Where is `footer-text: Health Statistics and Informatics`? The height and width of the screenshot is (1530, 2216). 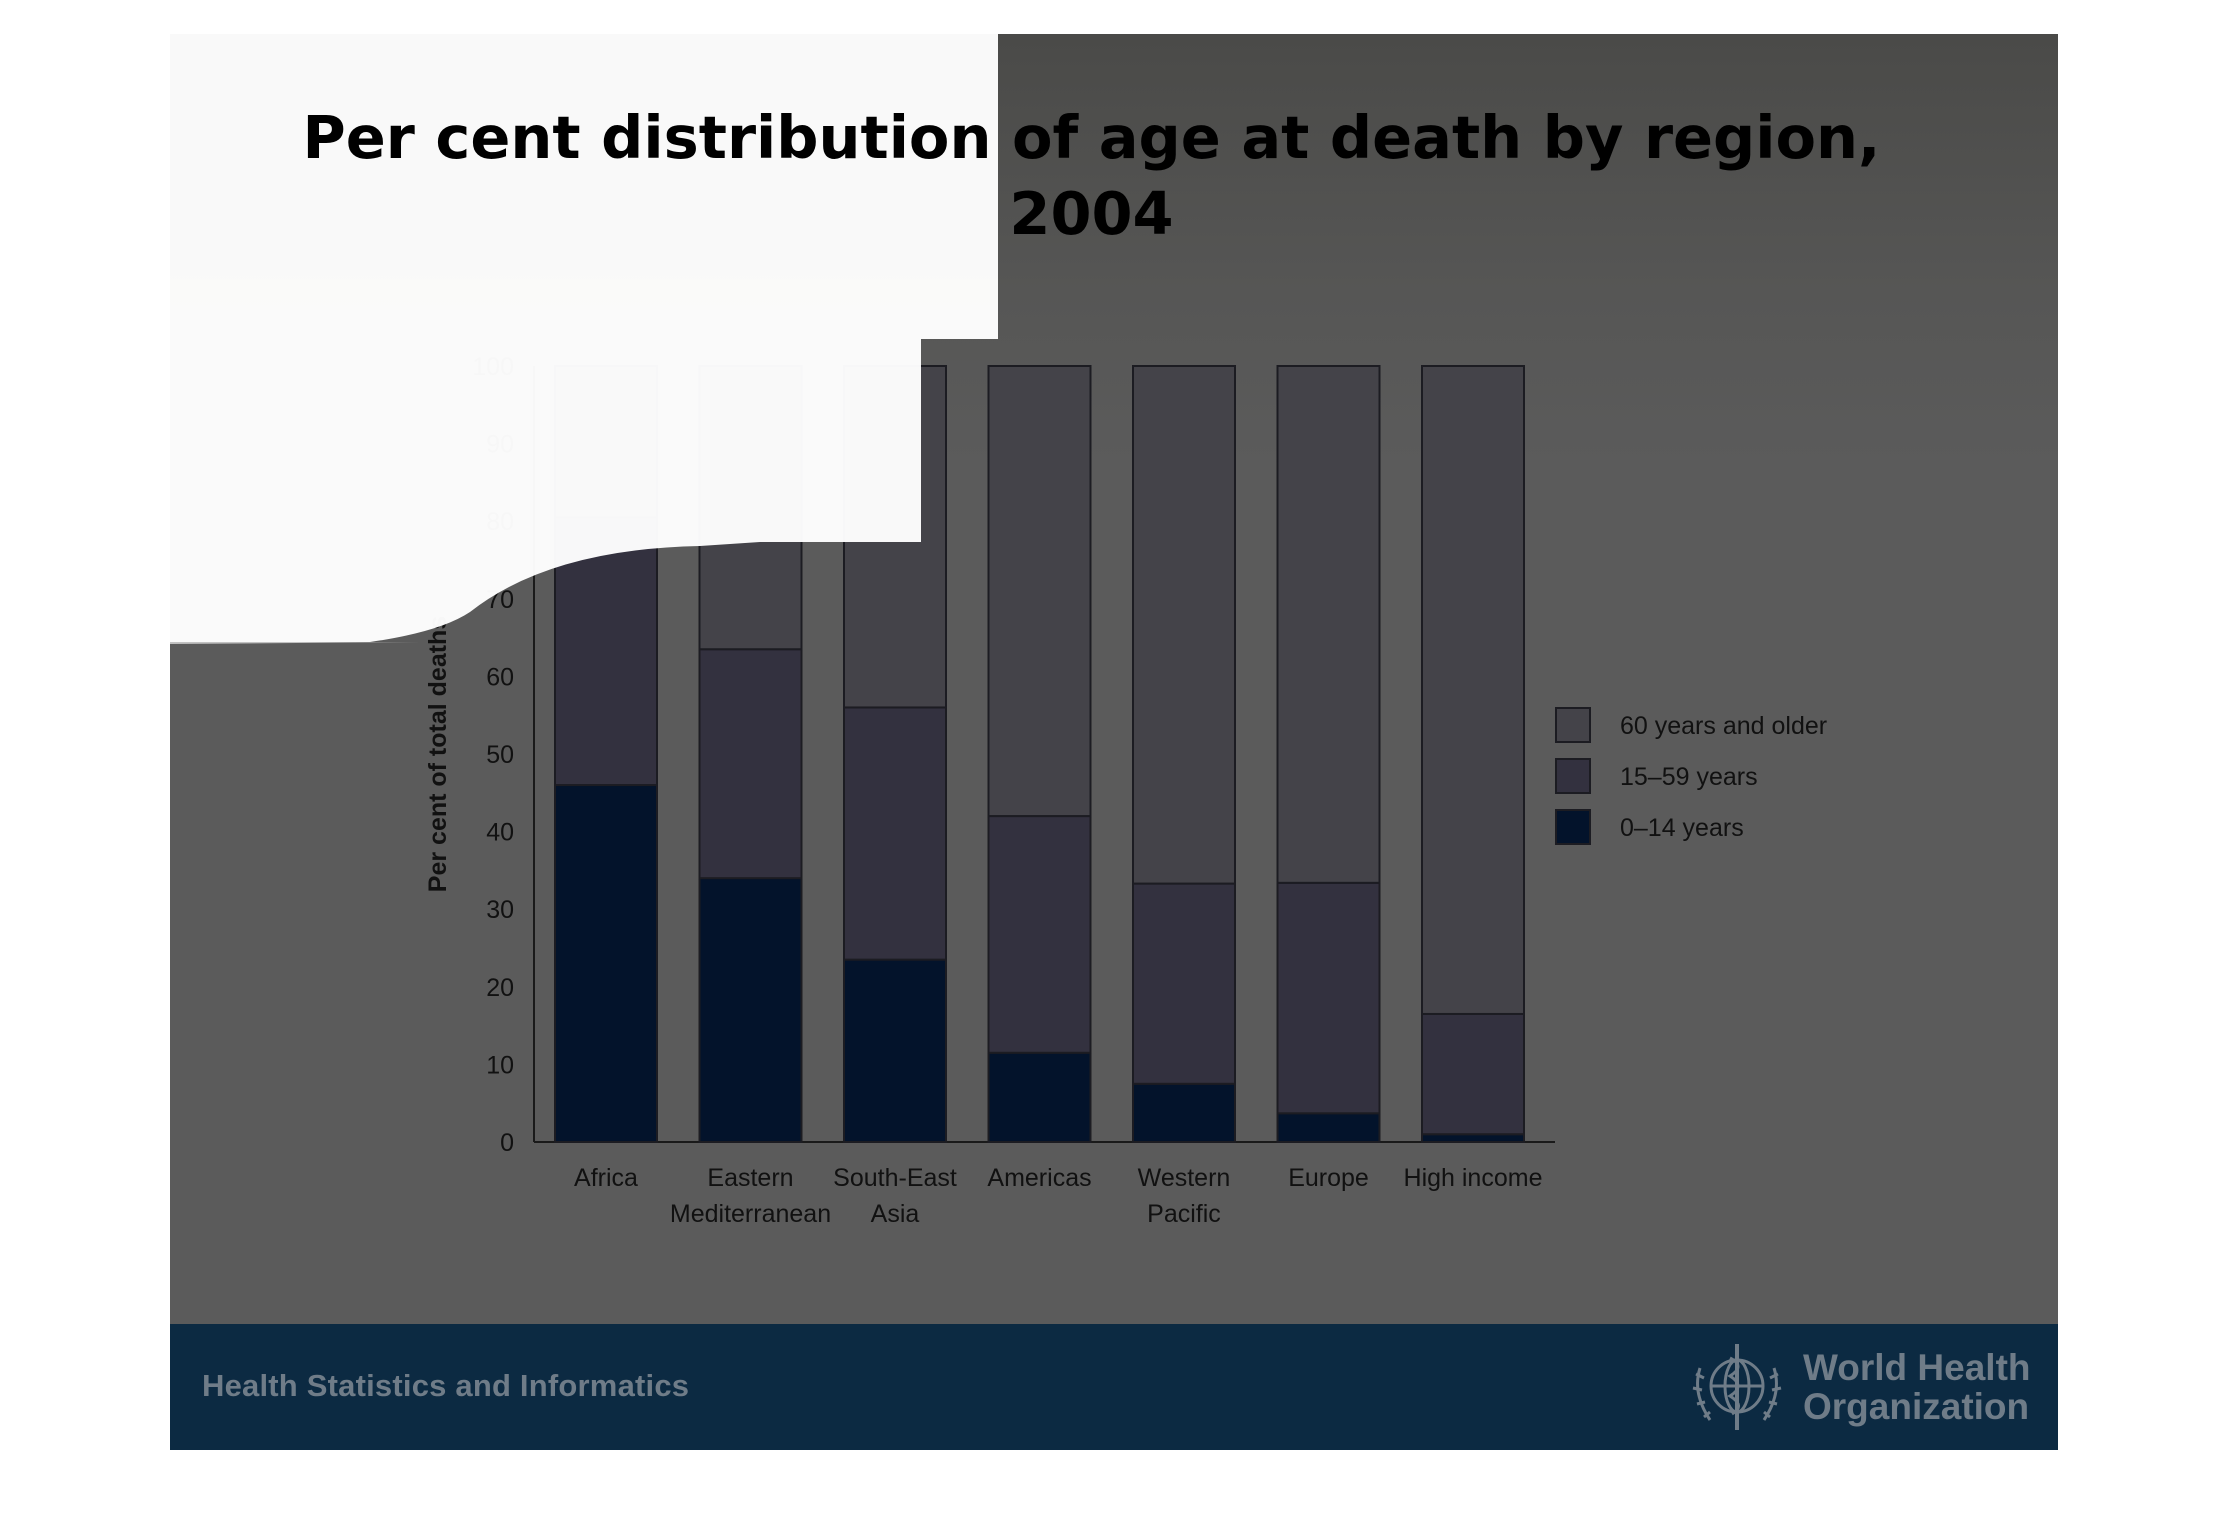 footer-text: Health Statistics and Informatics is located at coordinates (446, 1385).